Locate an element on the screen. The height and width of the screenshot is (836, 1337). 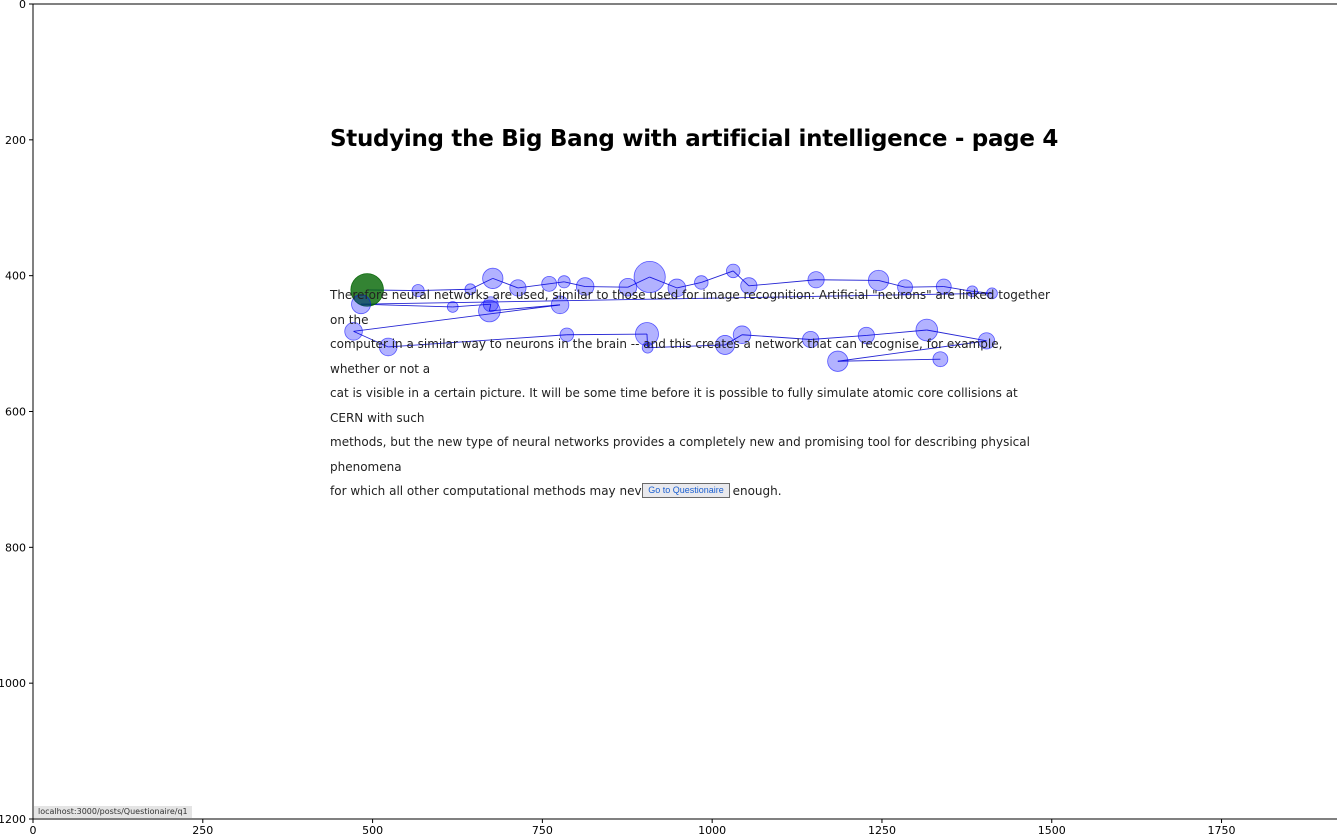
x-tick-label: 500 is located at coordinates (372, 830).